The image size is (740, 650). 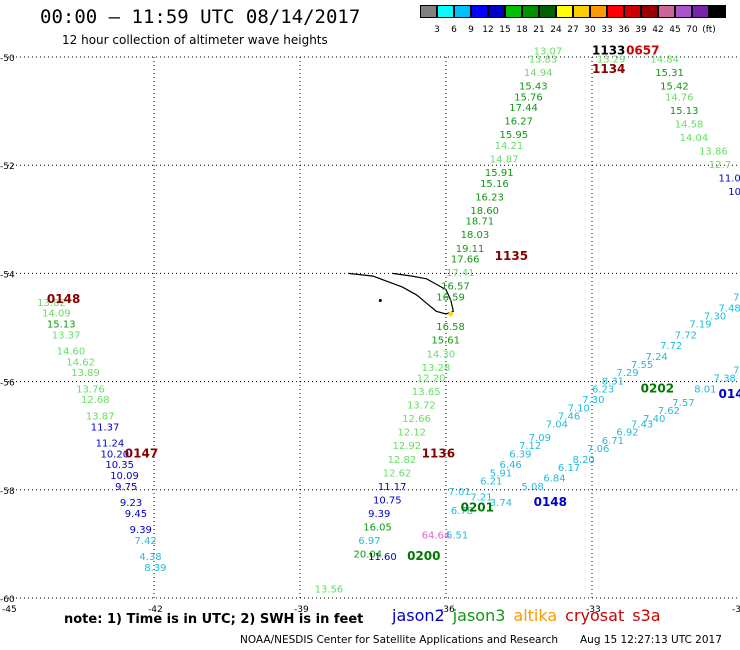 I want to click on lon-tick-label: -30, so click(x=736, y=610).